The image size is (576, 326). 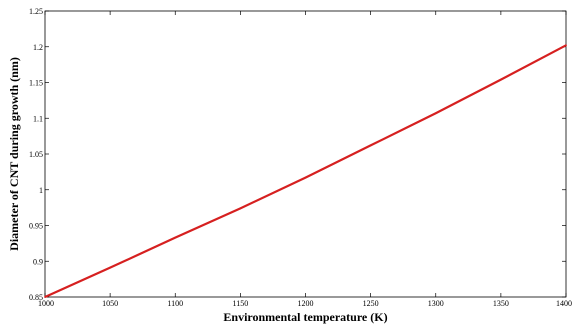 I want to click on x-tick-label: 1100, so click(x=175, y=303).